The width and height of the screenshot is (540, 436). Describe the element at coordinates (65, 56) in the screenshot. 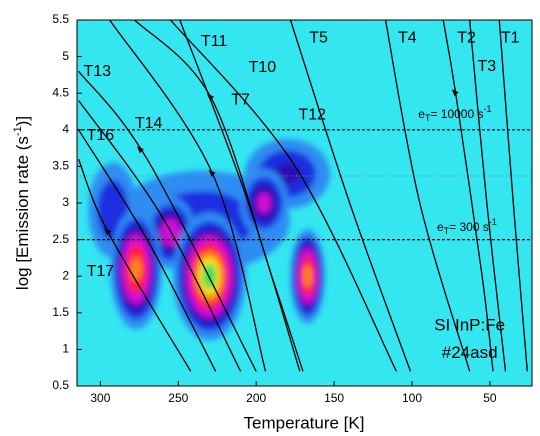

I see `y-tick-label: 5` at that location.